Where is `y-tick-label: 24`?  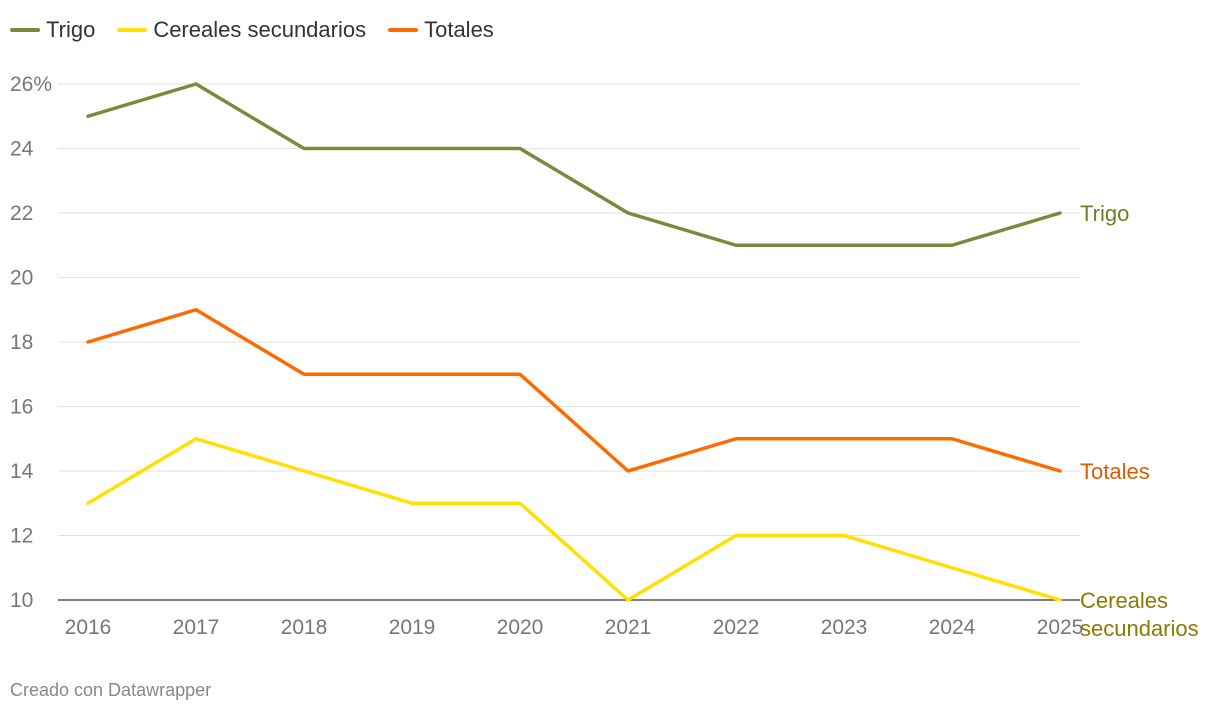
y-tick-label: 24 is located at coordinates (22, 149).